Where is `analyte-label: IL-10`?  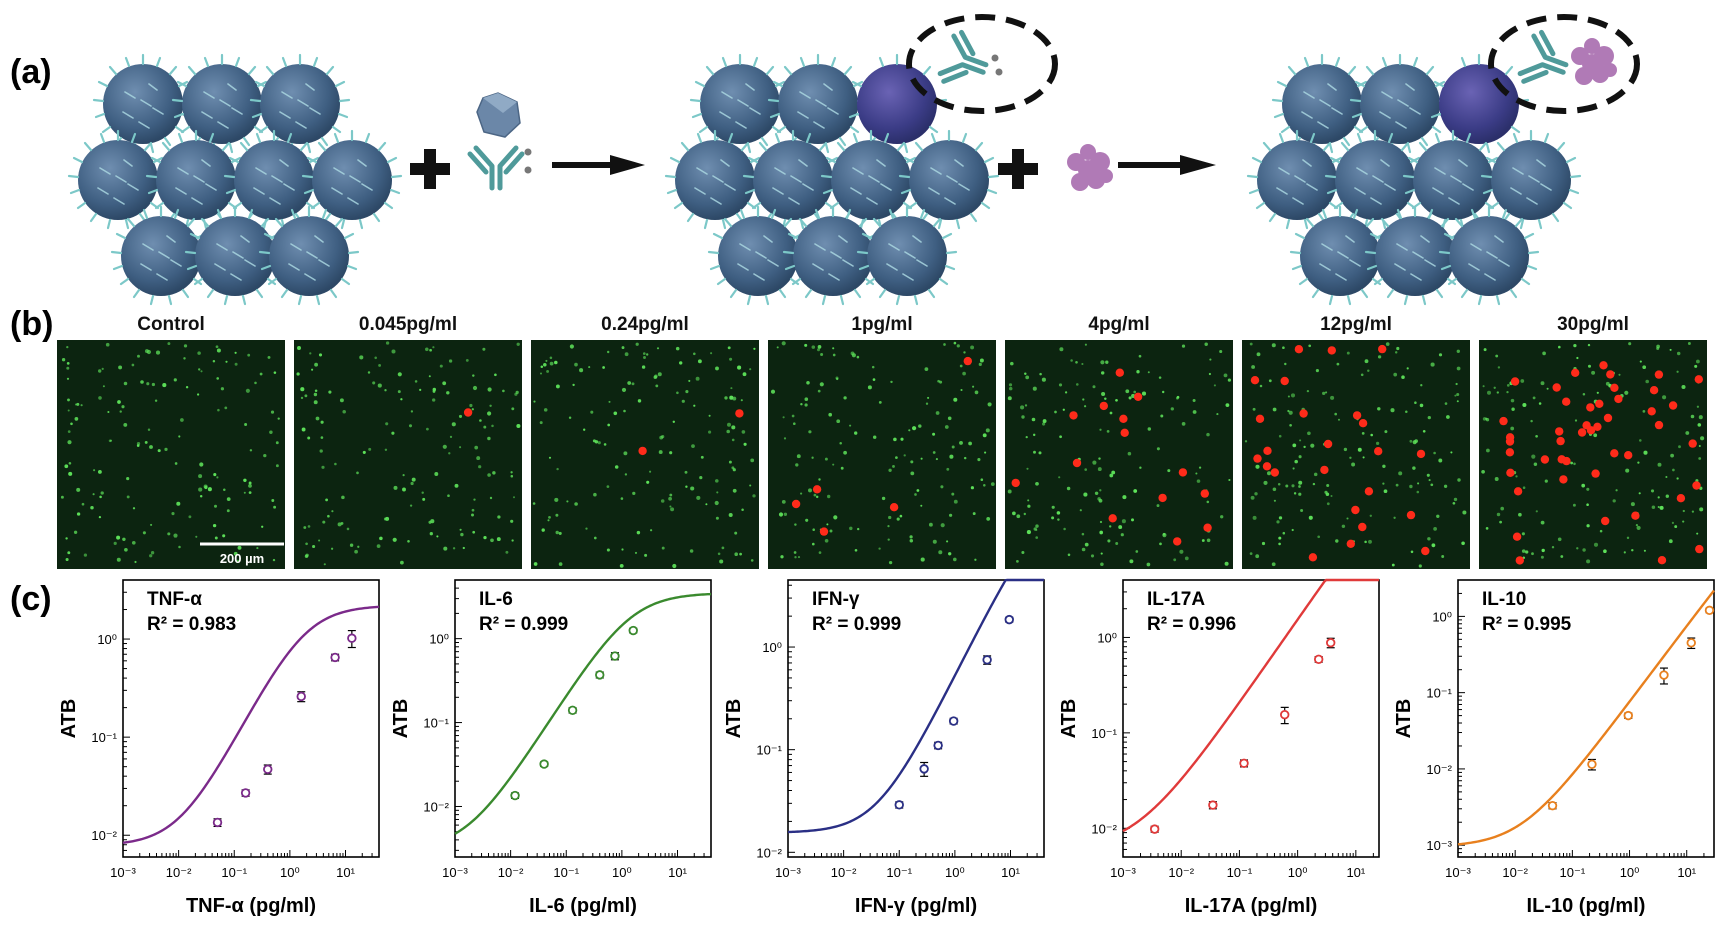 analyte-label: IL-10 is located at coordinates (1504, 599).